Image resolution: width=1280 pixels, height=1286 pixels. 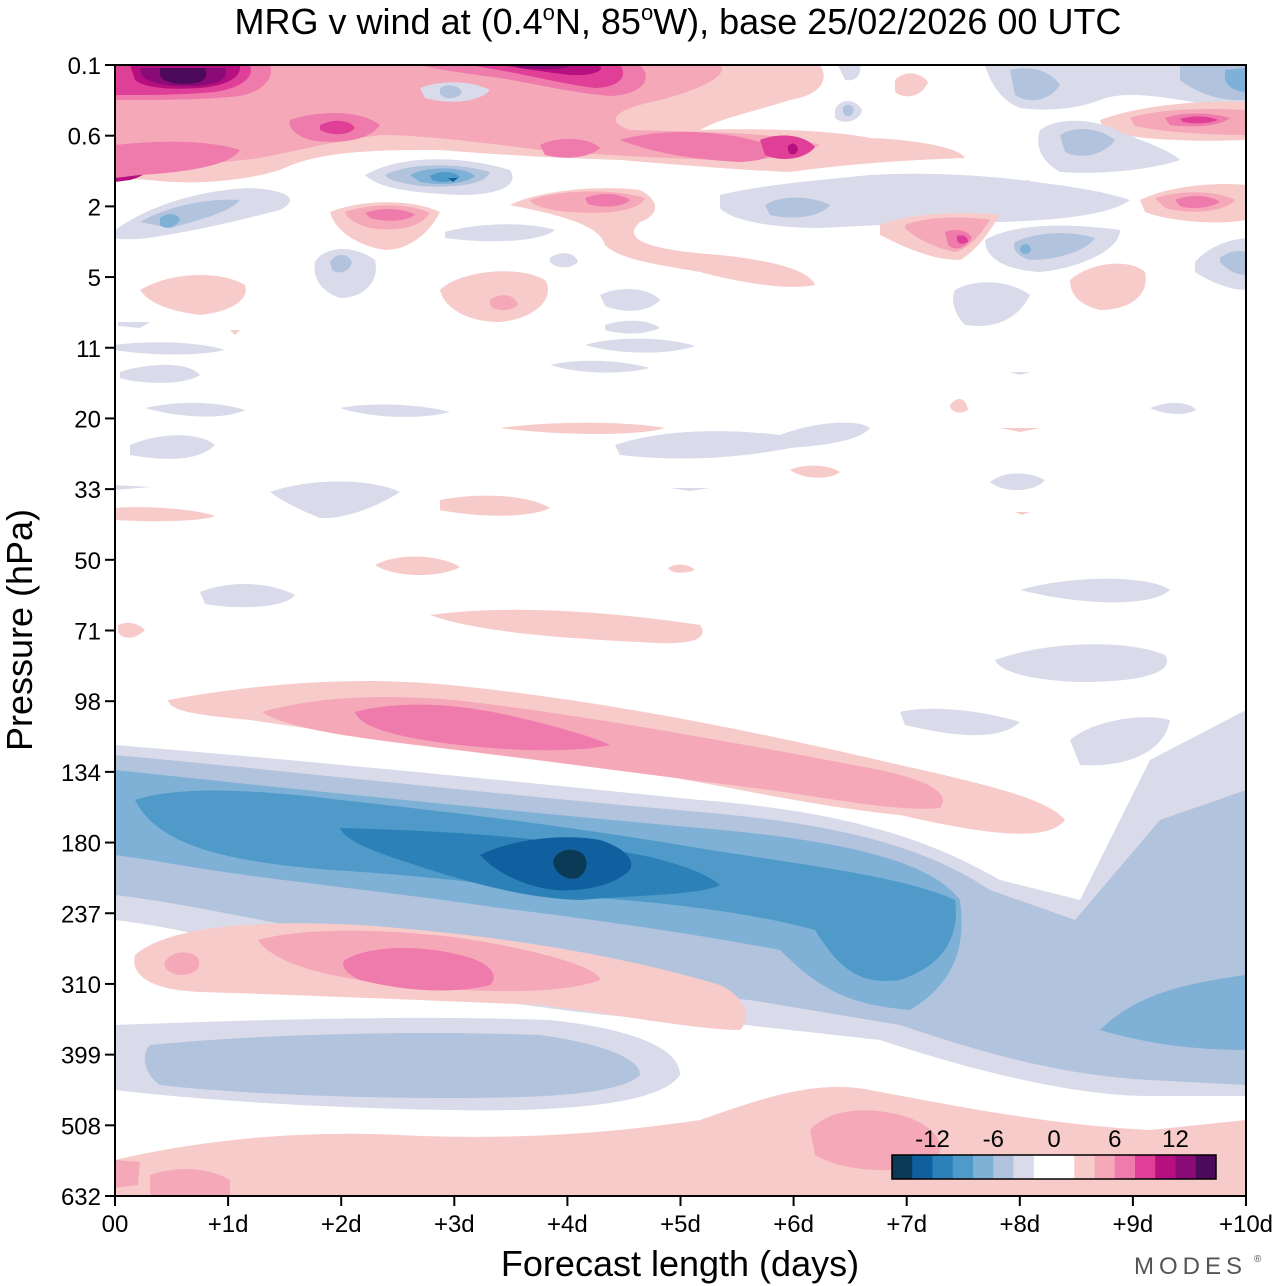 What do you see at coordinates (906, 1224) in the screenshot?
I see `x-tick-label: +7d` at bounding box center [906, 1224].